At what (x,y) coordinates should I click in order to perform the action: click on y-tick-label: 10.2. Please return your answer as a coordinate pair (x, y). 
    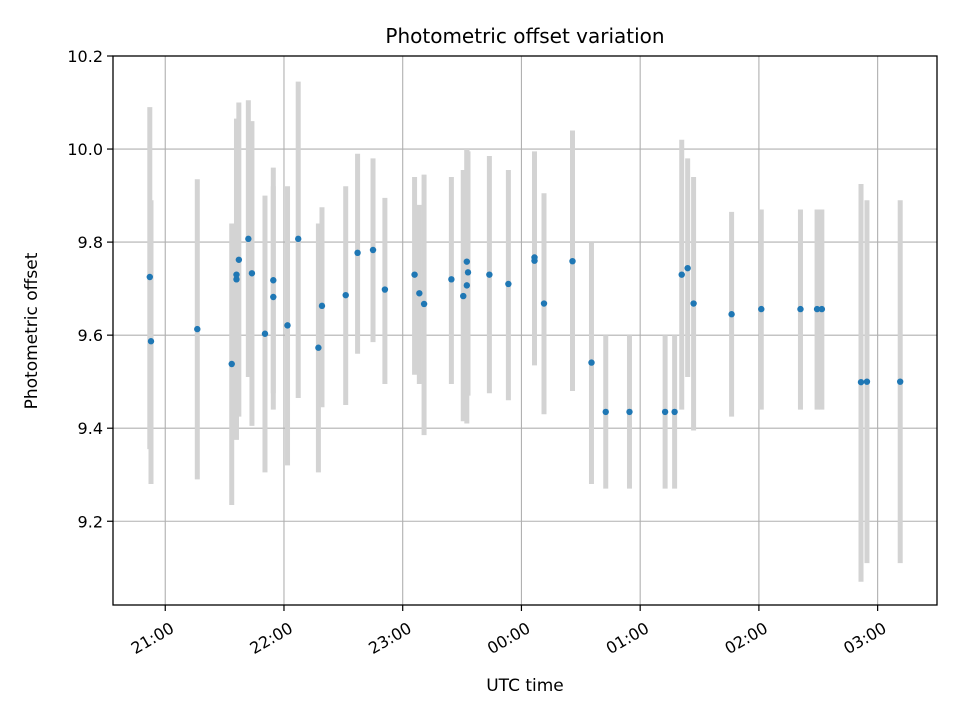
    Looking at the image, I should click on (85, 56).